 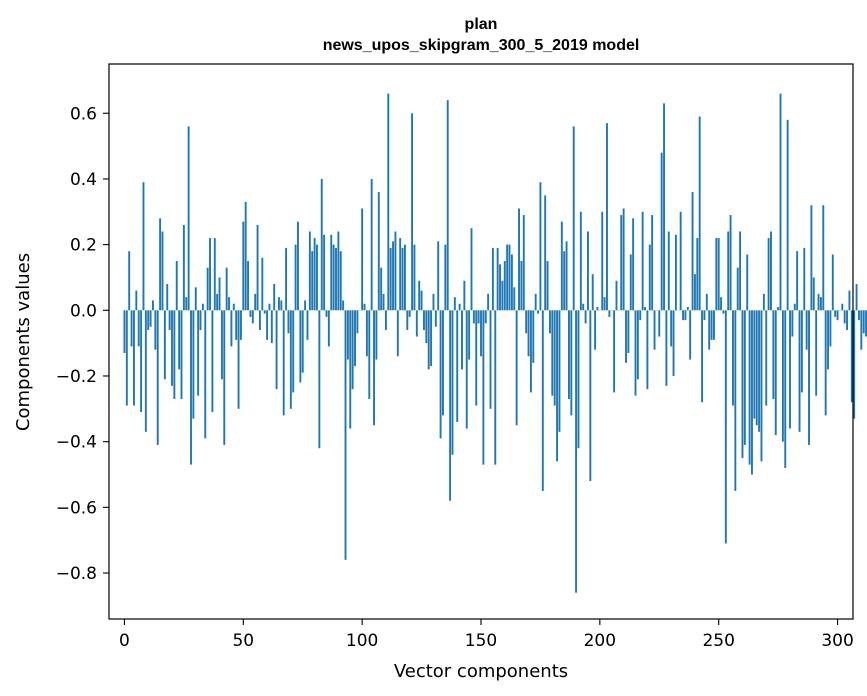 What do you see at coordinates (481, 671) in the screenshot?
I see `x-axis-label: Vector components` at bounding box center [481, 671].